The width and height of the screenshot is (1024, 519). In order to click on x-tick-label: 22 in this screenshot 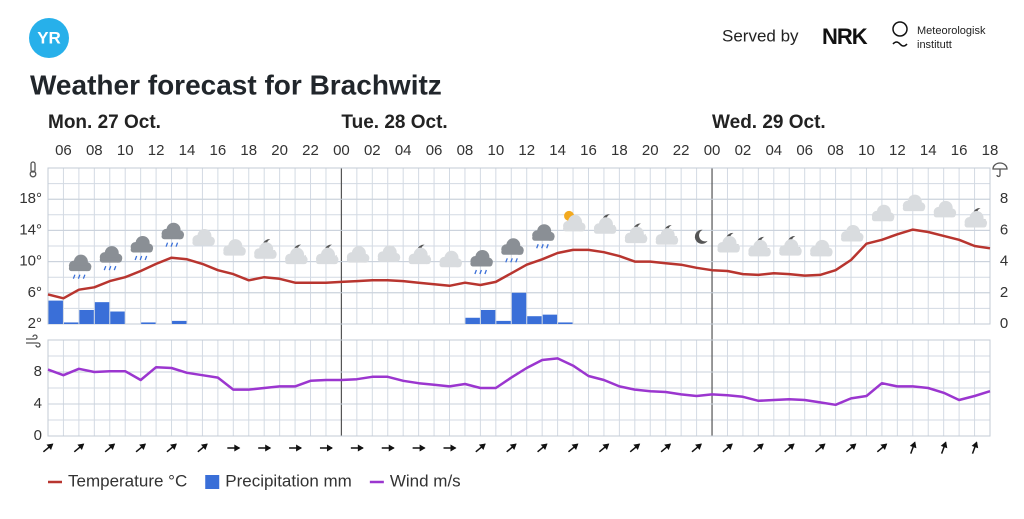, I will do `click(681, 150)`.